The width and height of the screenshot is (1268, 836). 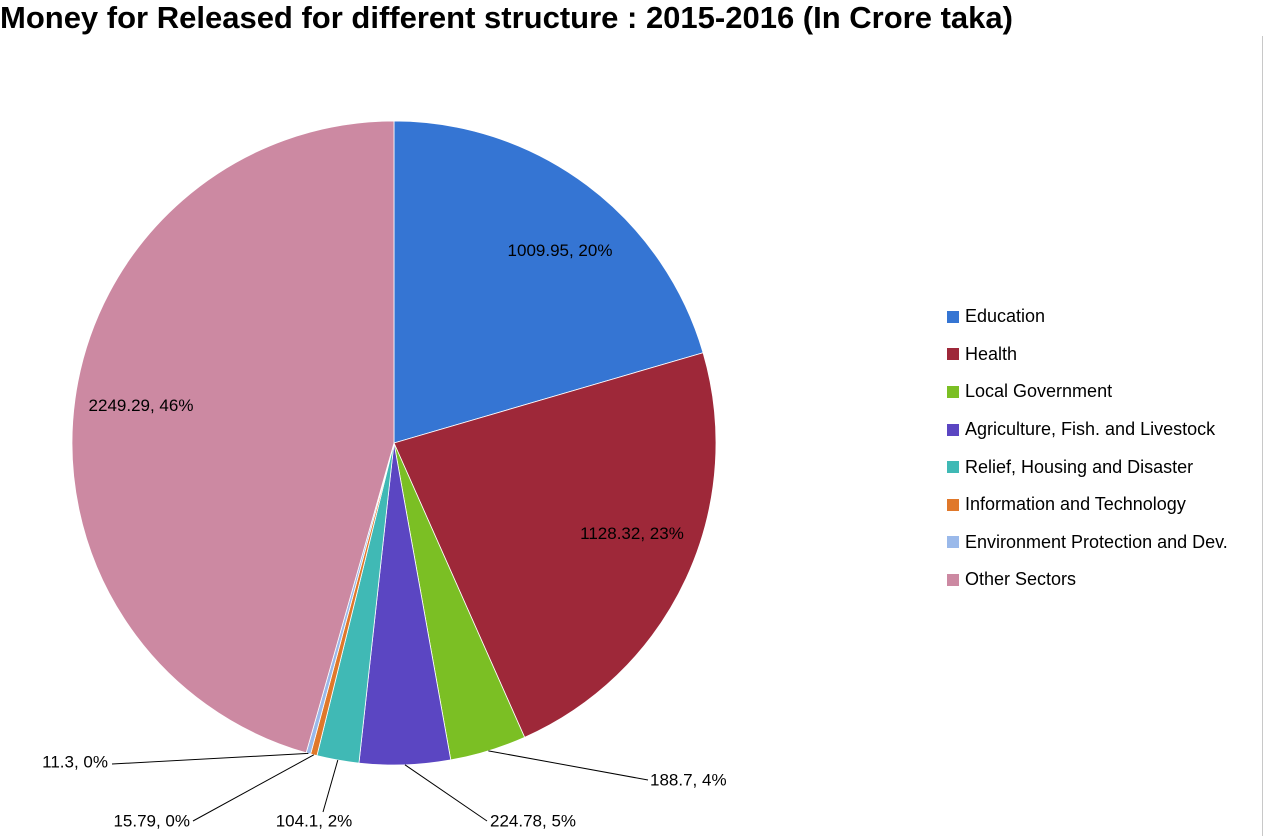 I want to click on data-label-6: 15.79, 0%, so click(x=151, y=820).